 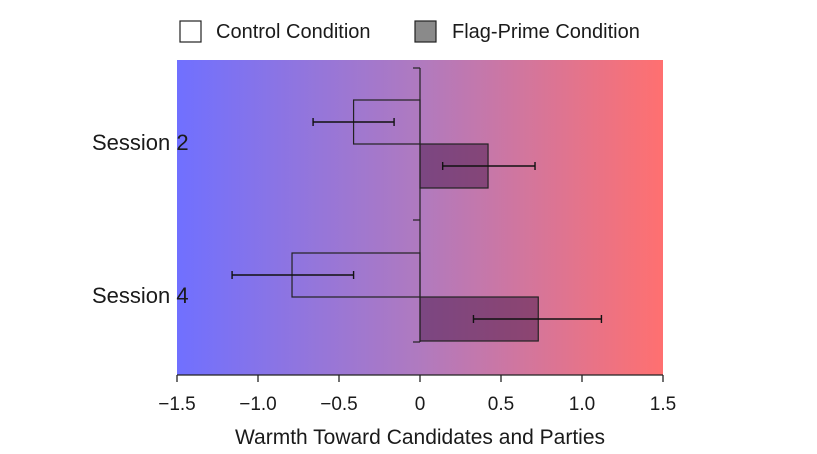 What do you see at coordinates (177, 404) in the screenshot?
I see `x-tick-label: −1.5` at bounding box center [177, 404].